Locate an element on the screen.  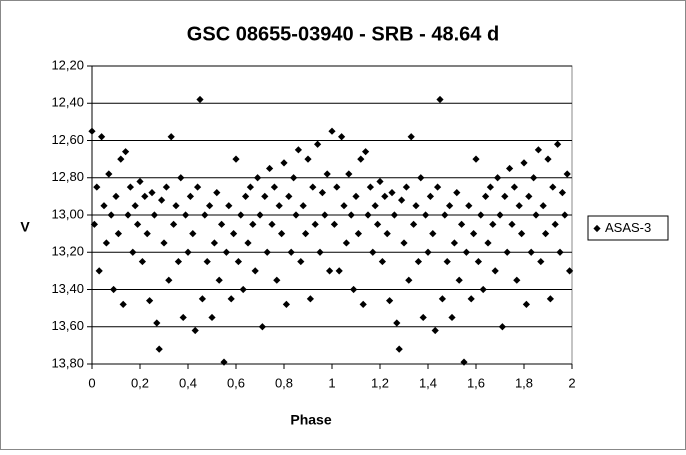
legend-marker is located at coordinates (597, 228).